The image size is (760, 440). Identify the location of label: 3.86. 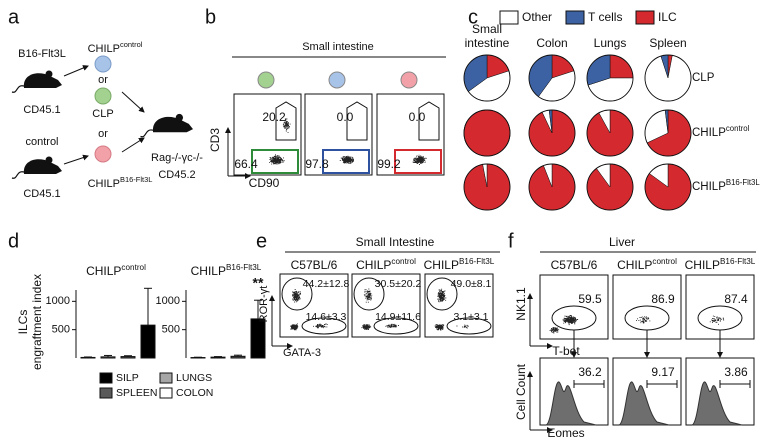
(736, 372).